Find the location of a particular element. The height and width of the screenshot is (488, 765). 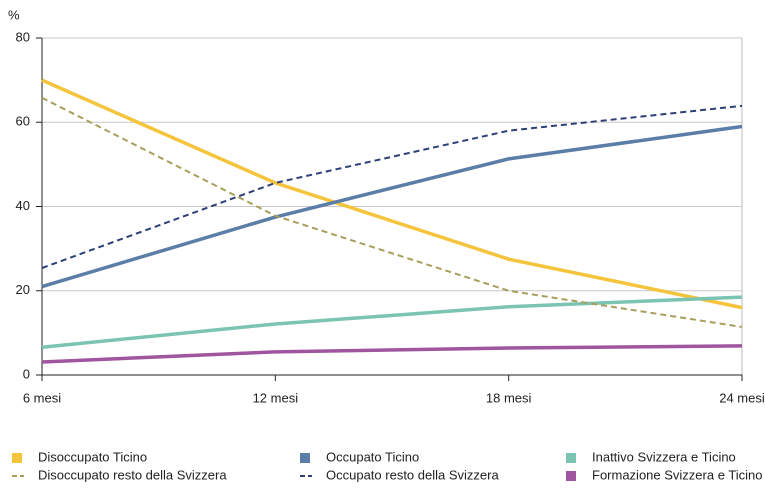

legend-label: Formazione Svizzera e Ticino is located at coordinates (677, 474).